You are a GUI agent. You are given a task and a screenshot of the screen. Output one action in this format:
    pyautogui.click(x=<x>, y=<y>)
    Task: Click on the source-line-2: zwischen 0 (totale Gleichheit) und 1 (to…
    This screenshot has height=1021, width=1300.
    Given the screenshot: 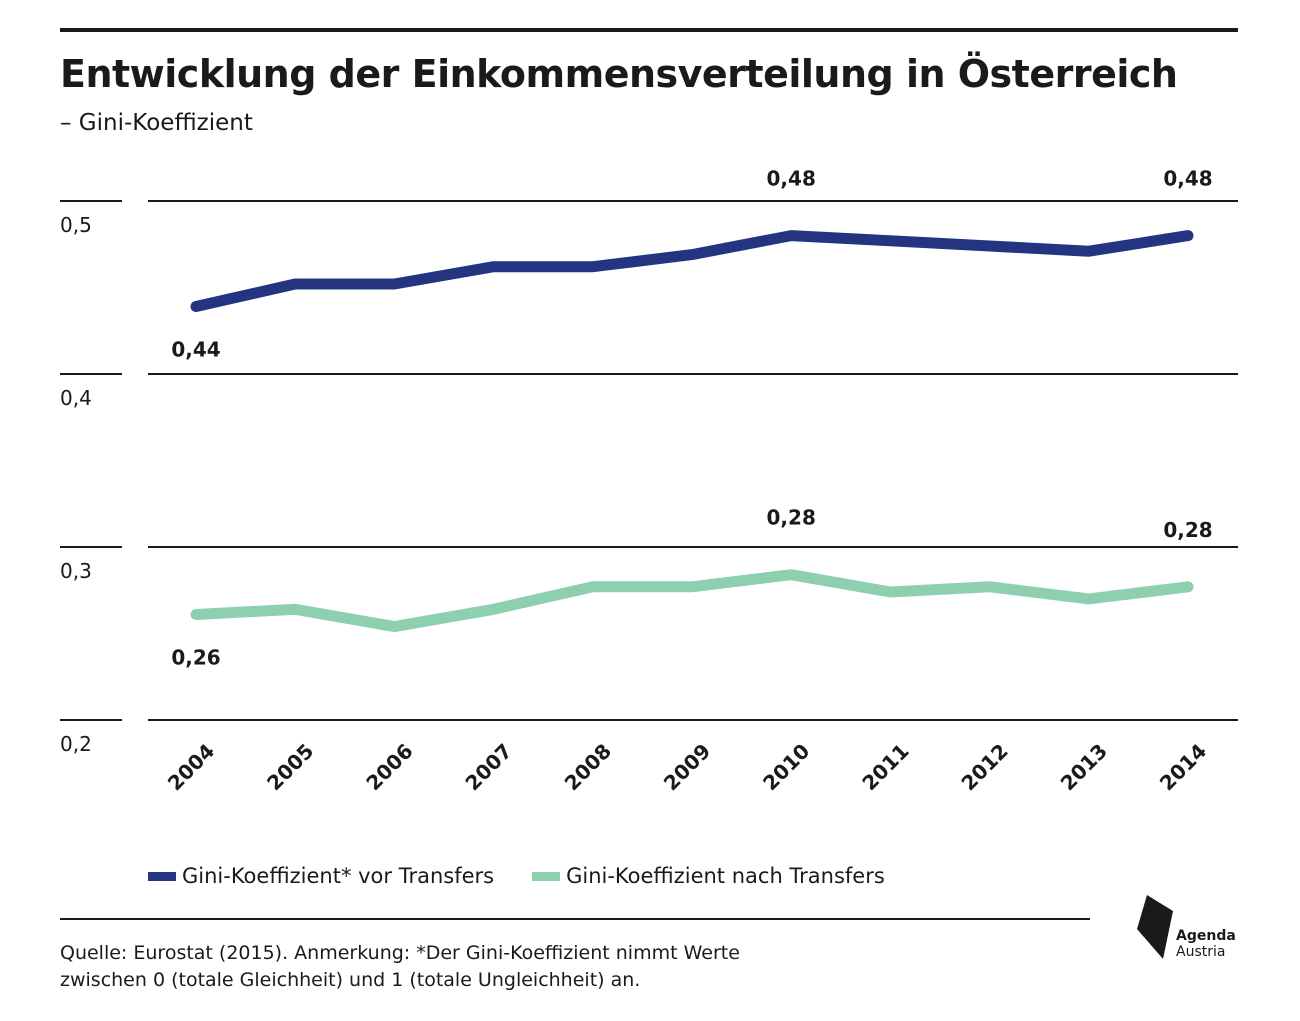 What is the action you would take?
    pyautogui.click(x=350, y=980)
    